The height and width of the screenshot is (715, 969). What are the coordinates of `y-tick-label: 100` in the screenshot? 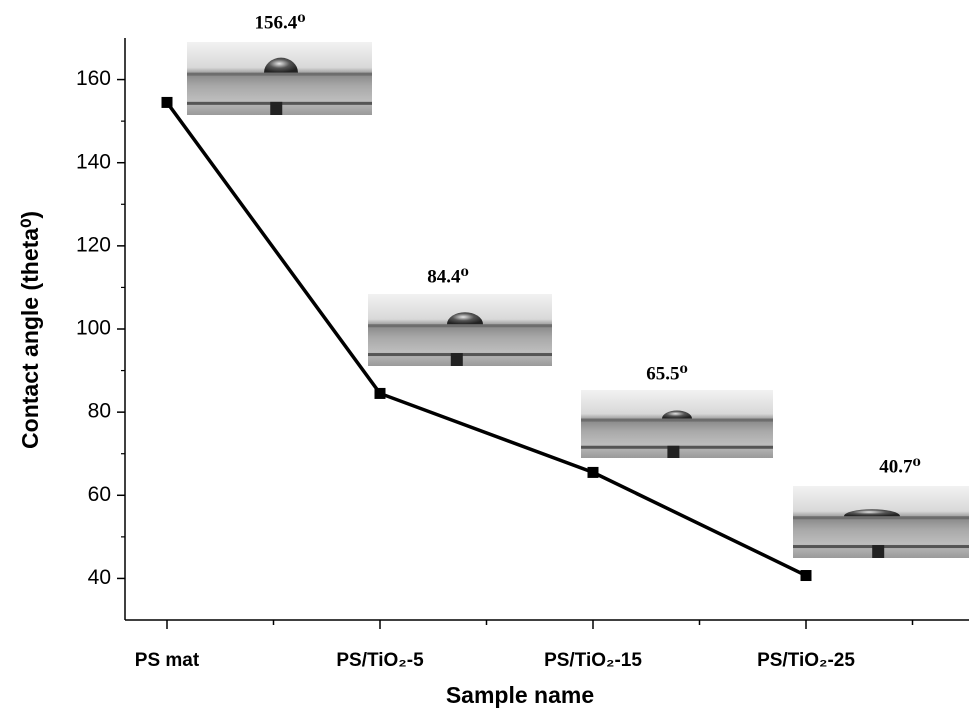 It's located at (93, 328).